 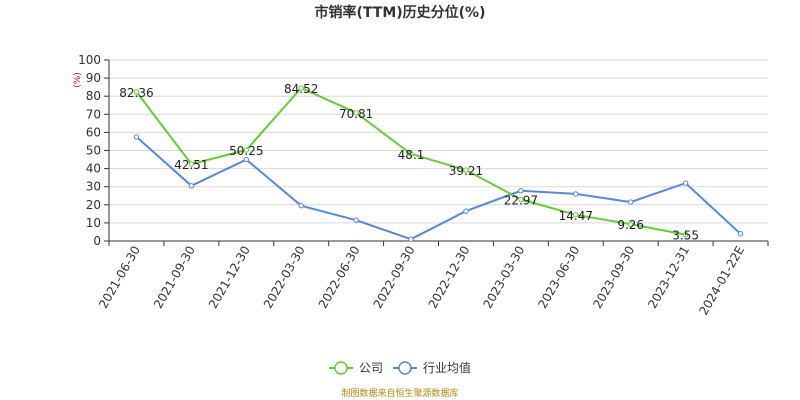 I want to click on x-tick-label-11: 2024-01-22E, so click(x=721, y=281).